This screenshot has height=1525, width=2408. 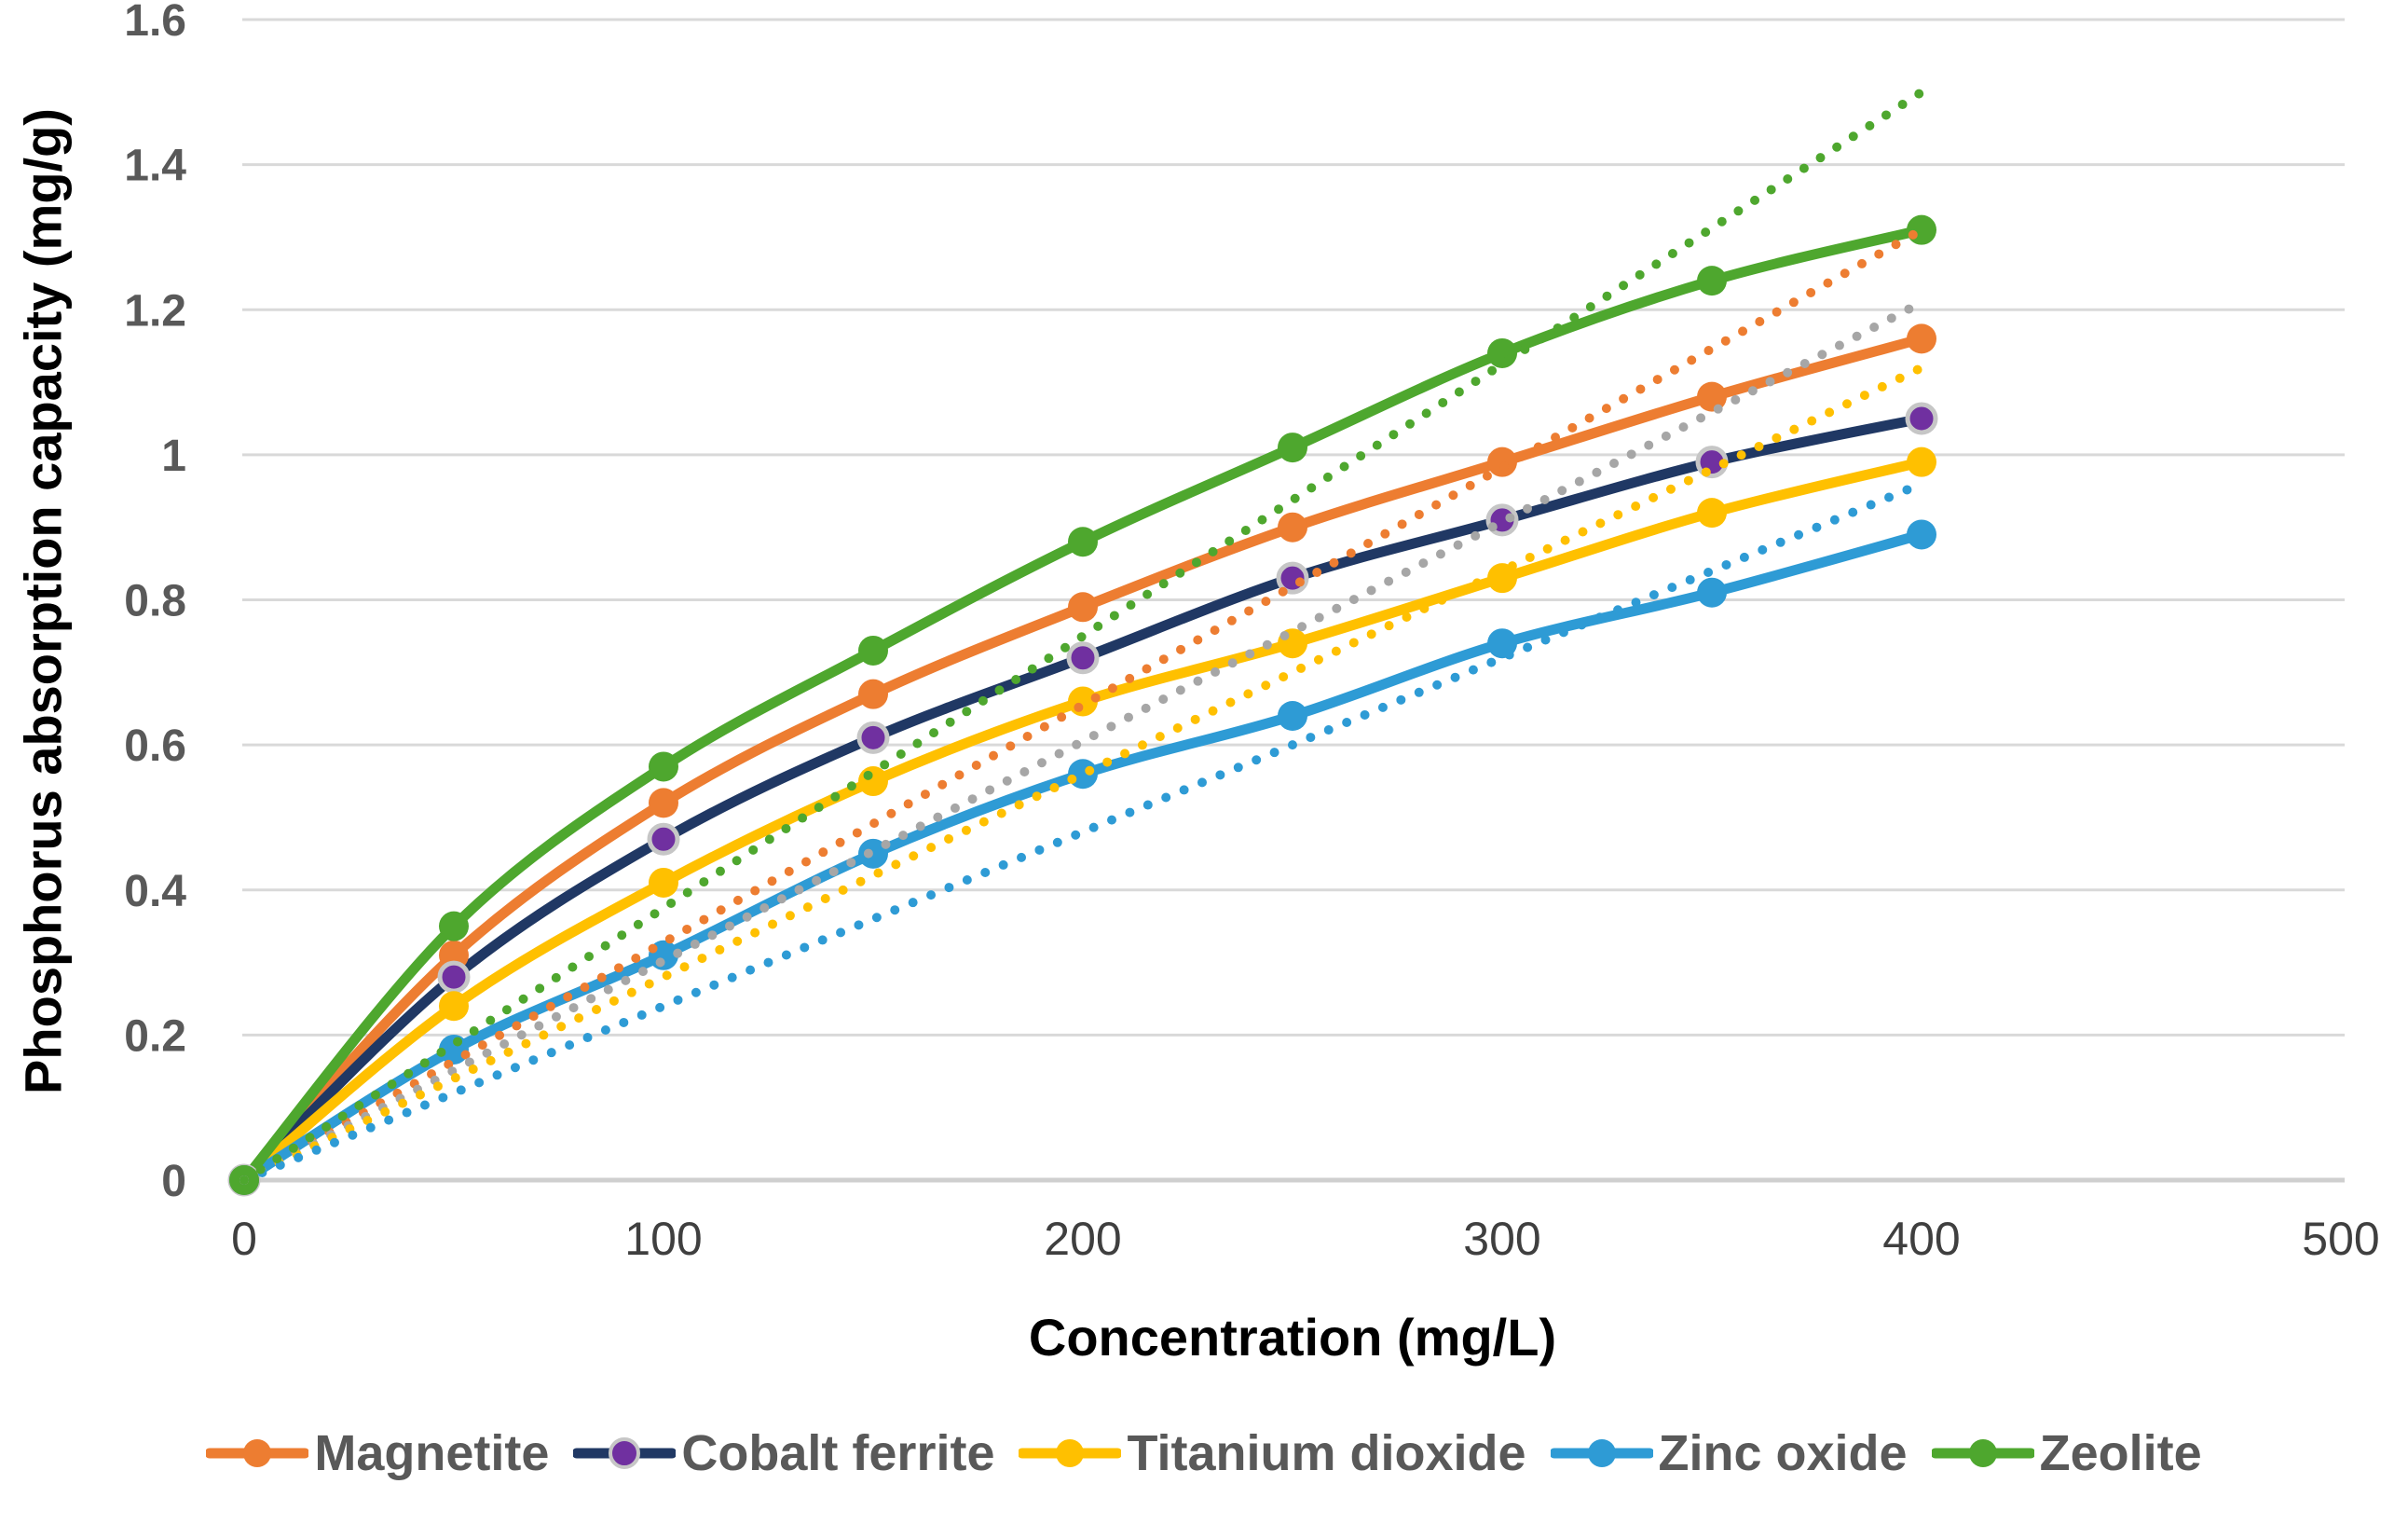 I want to click on legend-label: Magnetite, so click(x=432, y=1453).